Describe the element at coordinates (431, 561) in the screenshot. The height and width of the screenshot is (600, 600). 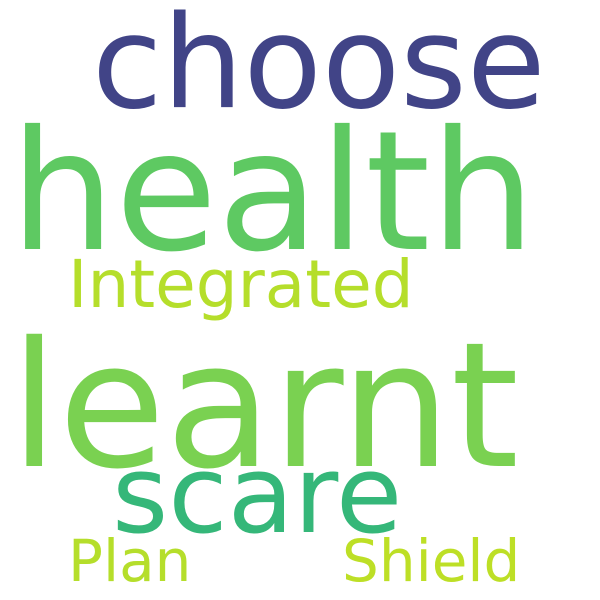
I see `word-shield: Shield` at that location.